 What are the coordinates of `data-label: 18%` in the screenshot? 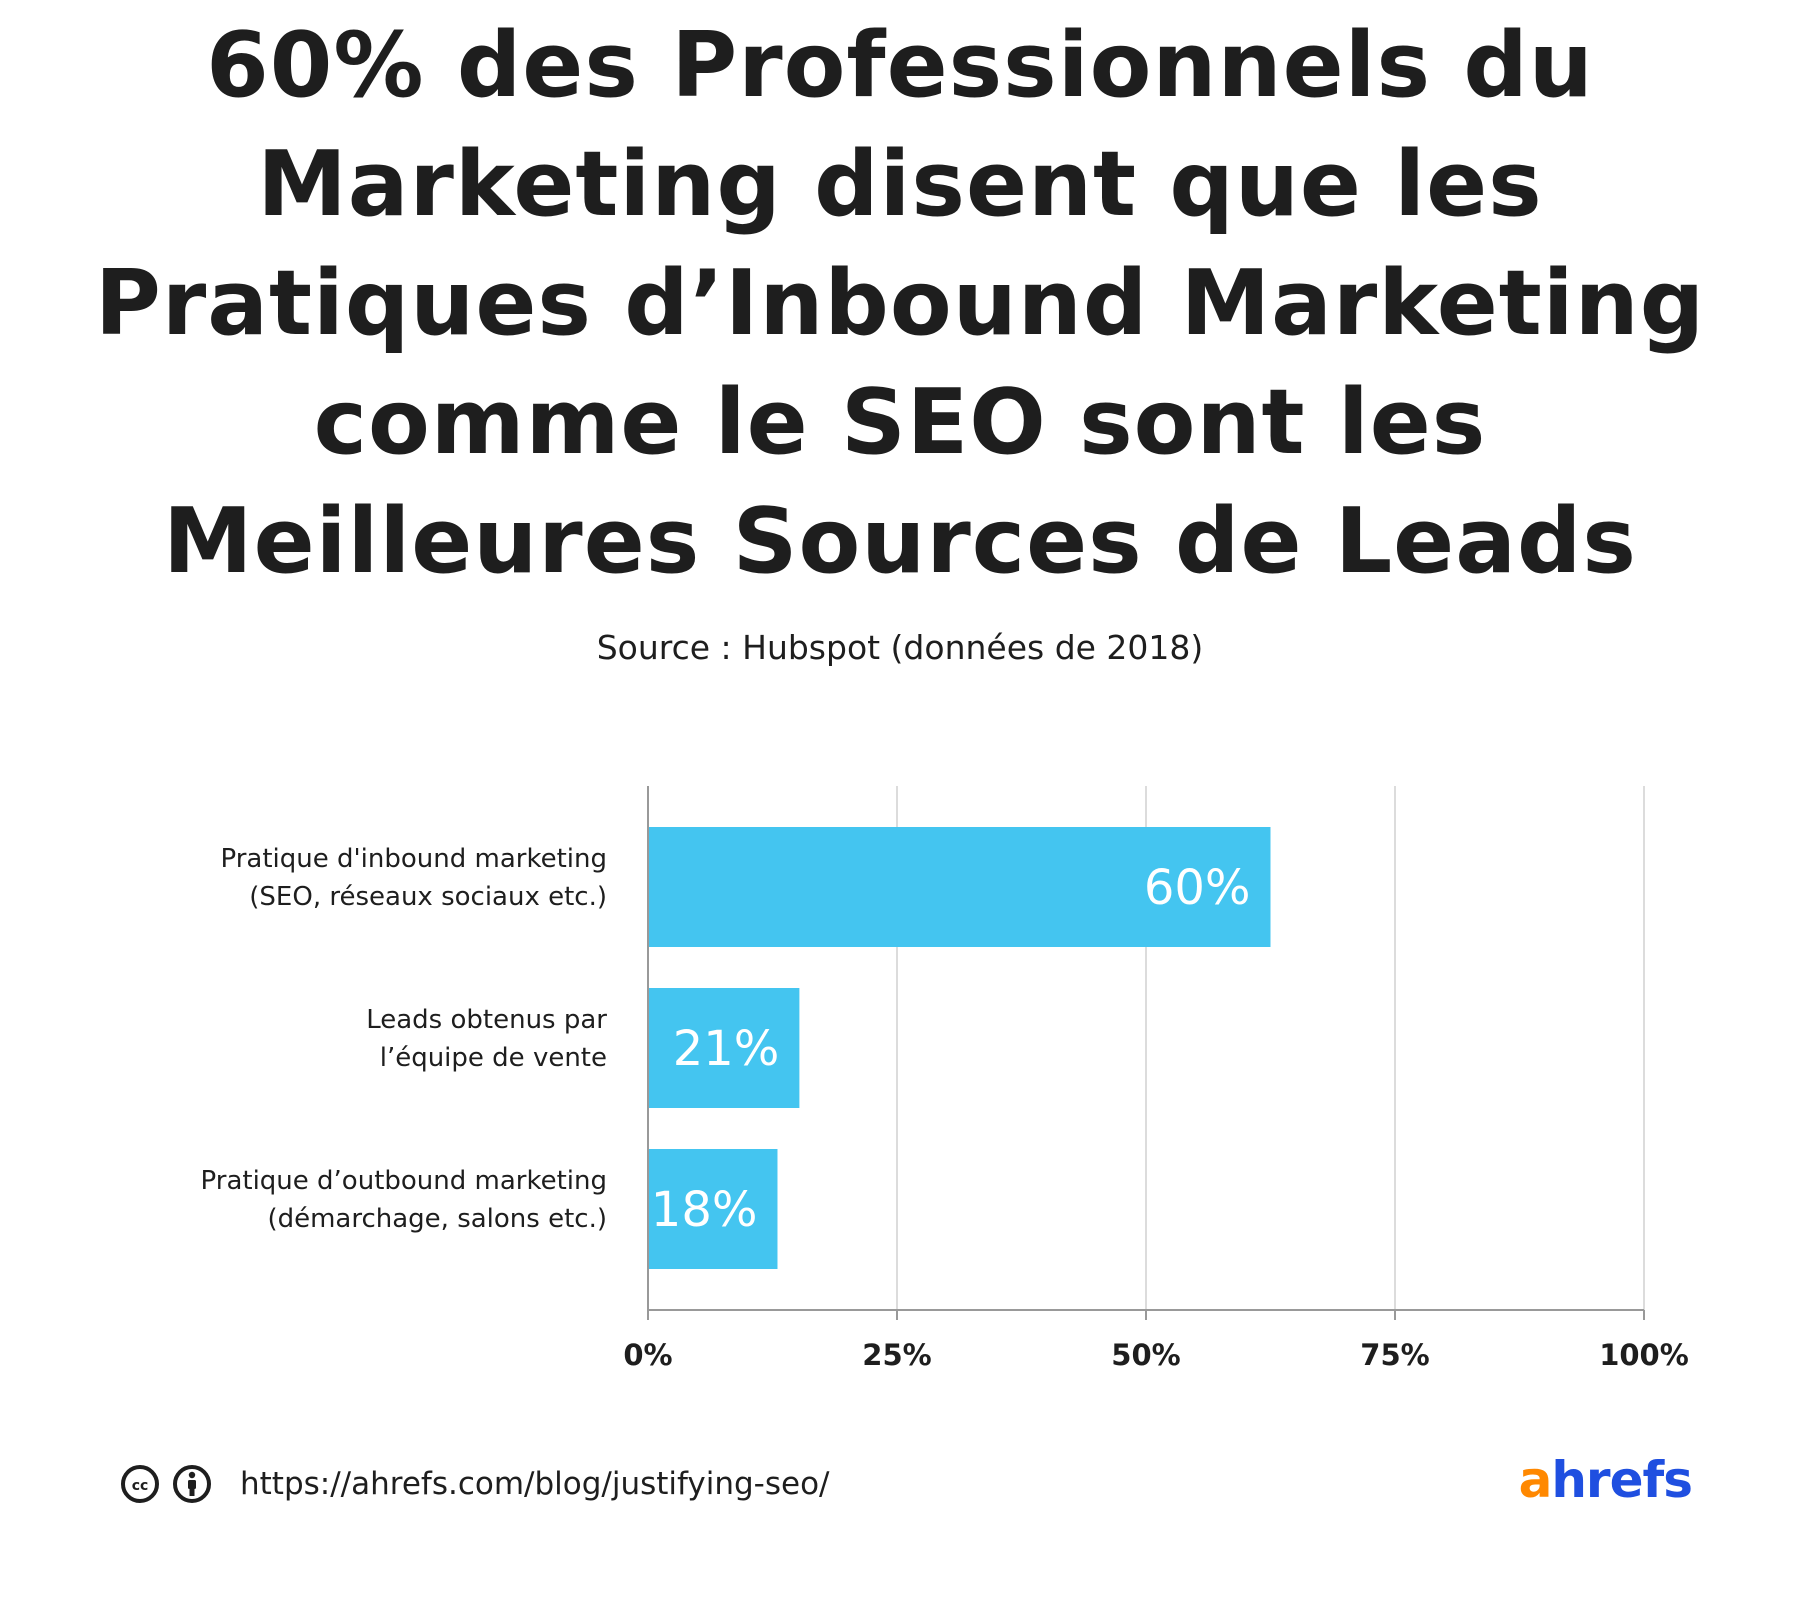 It's located at (704, 1210).